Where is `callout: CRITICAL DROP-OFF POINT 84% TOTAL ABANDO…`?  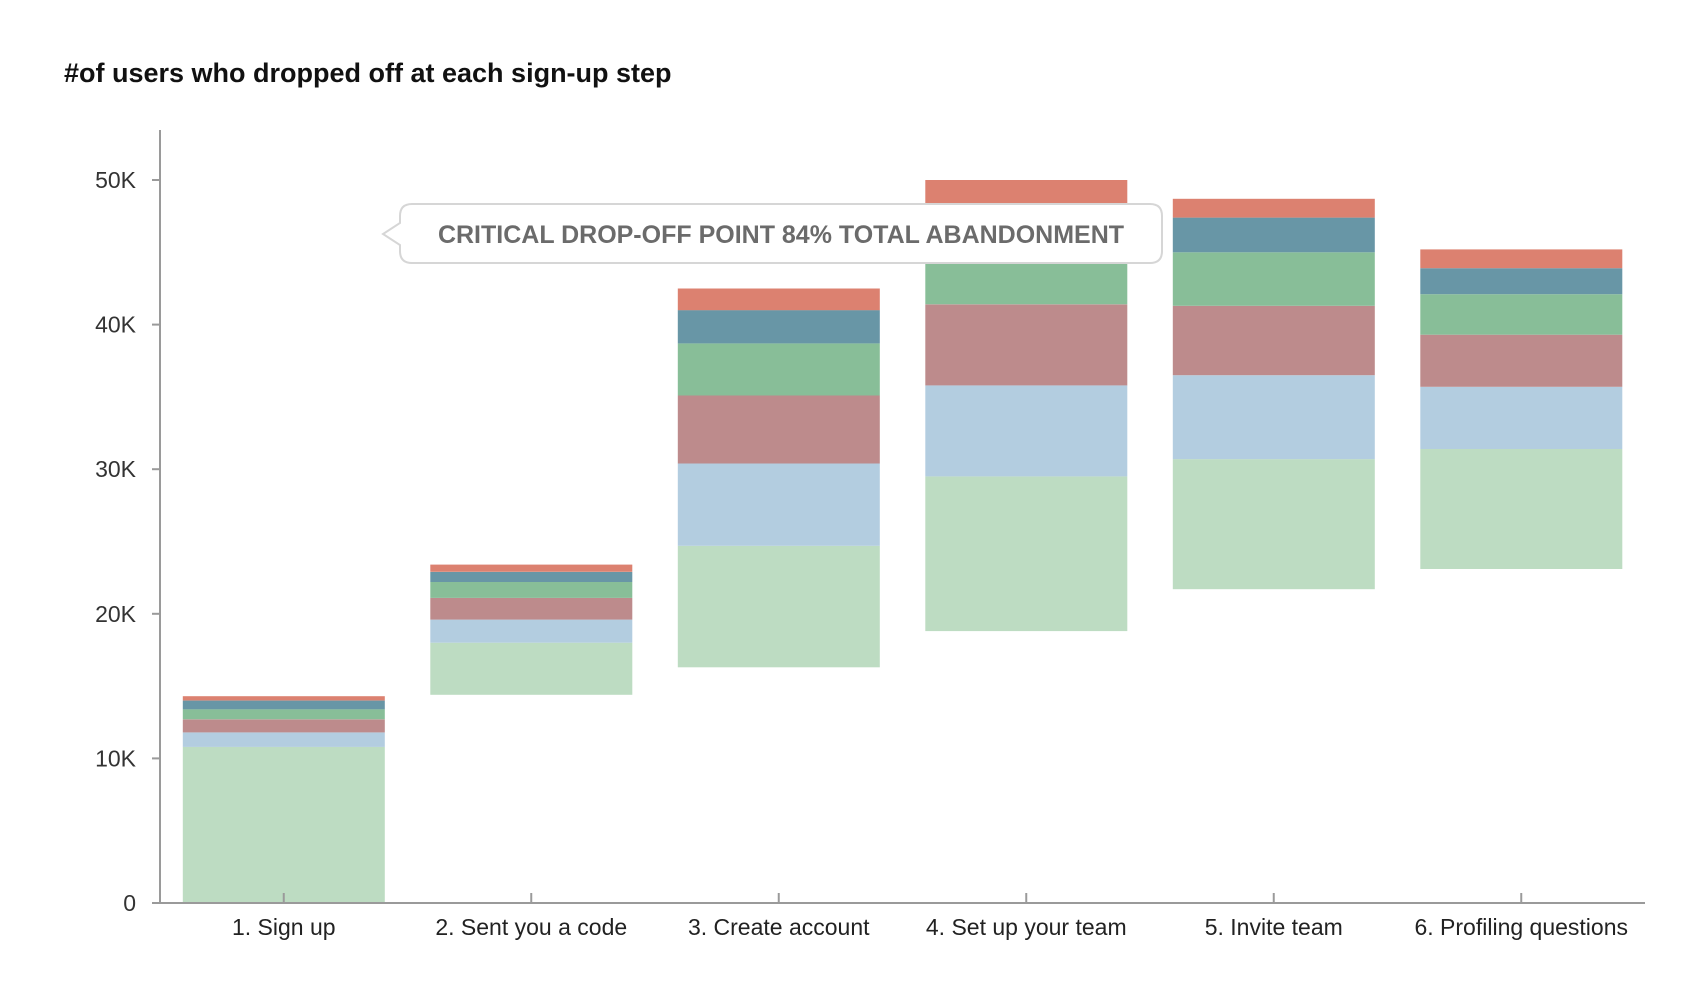 callout: CRITICAL DROP-OFF POINT 84% TOTAL ABANDO… is located at coordinates (772, 233).